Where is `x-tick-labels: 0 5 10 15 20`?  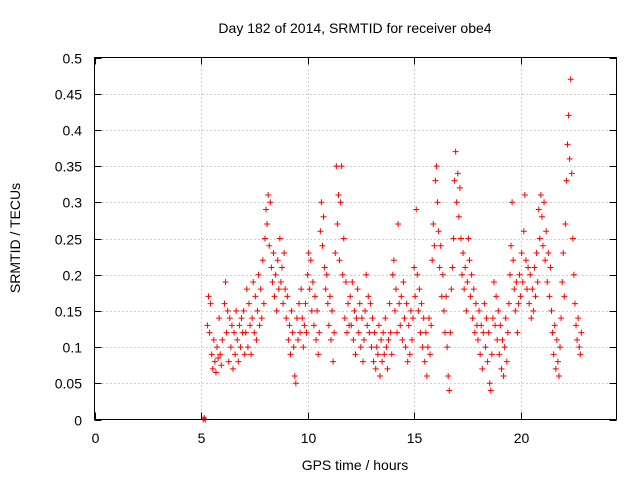 x-tick-labels: 0 5 10 15 20 is located at coordinates (311, 438).